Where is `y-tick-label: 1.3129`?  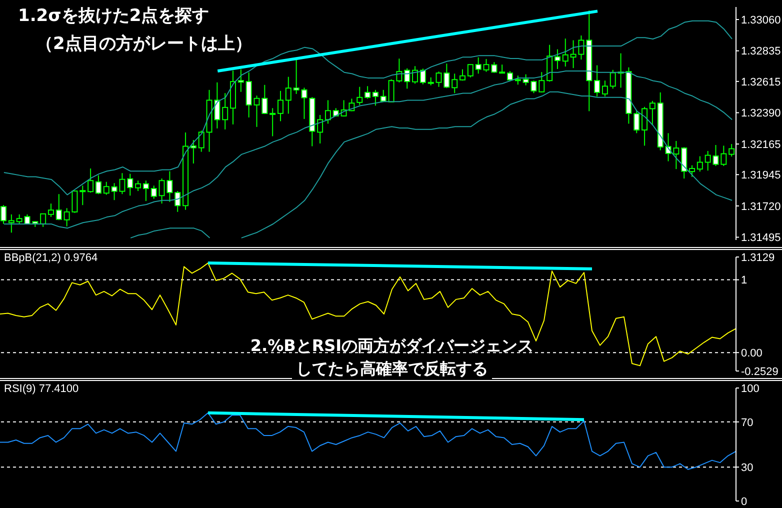 y-tick-label: 1.3129 is located at coordinates (758, 258).